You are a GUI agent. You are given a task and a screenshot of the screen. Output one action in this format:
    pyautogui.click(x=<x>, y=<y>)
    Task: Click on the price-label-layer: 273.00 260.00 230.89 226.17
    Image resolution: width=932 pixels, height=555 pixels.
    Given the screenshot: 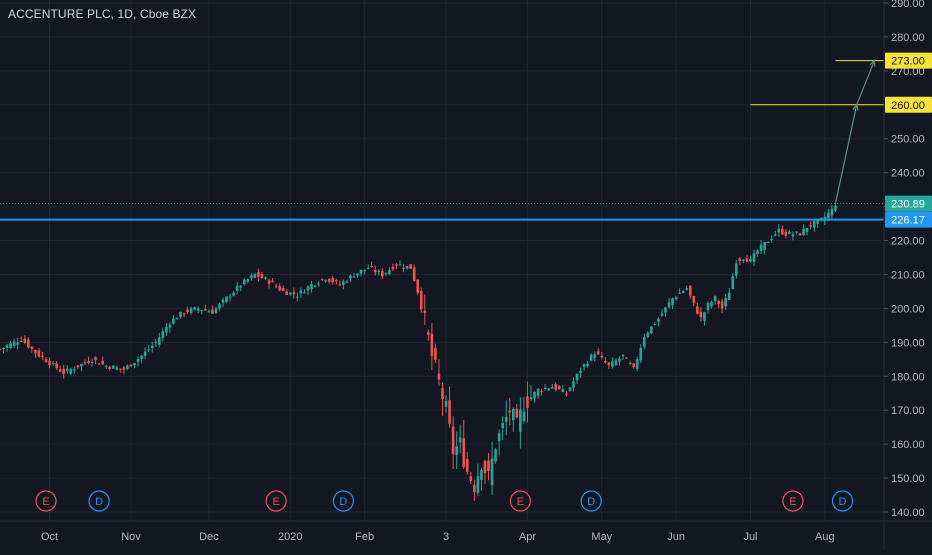 What is the action you would take?
    pyautogui.click(x=908, y=140)
    